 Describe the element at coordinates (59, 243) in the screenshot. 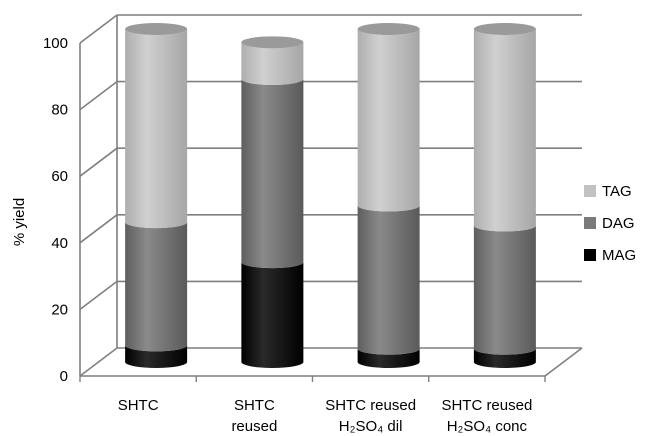

I see `y-tick-label: 40` at that location.